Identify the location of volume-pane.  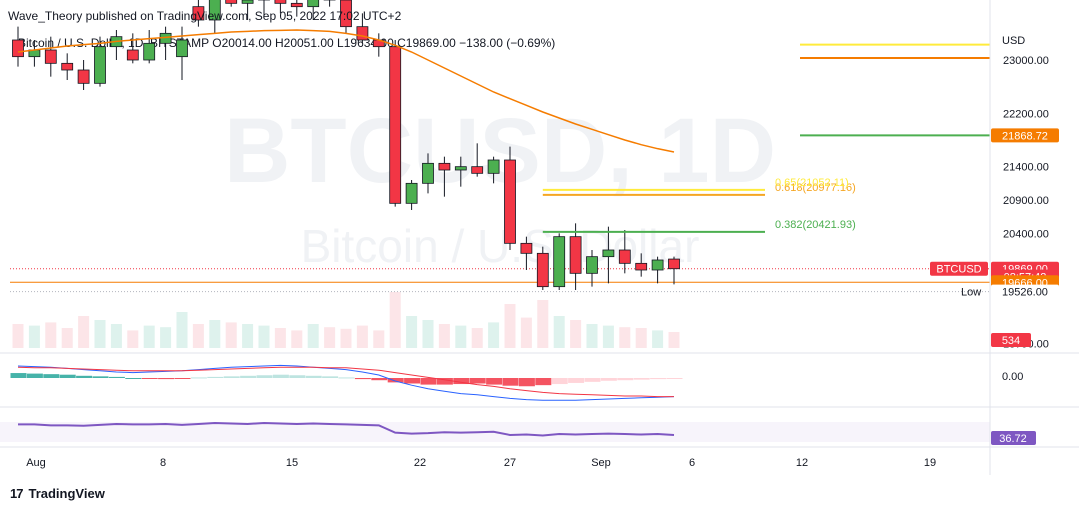
(346, 320).